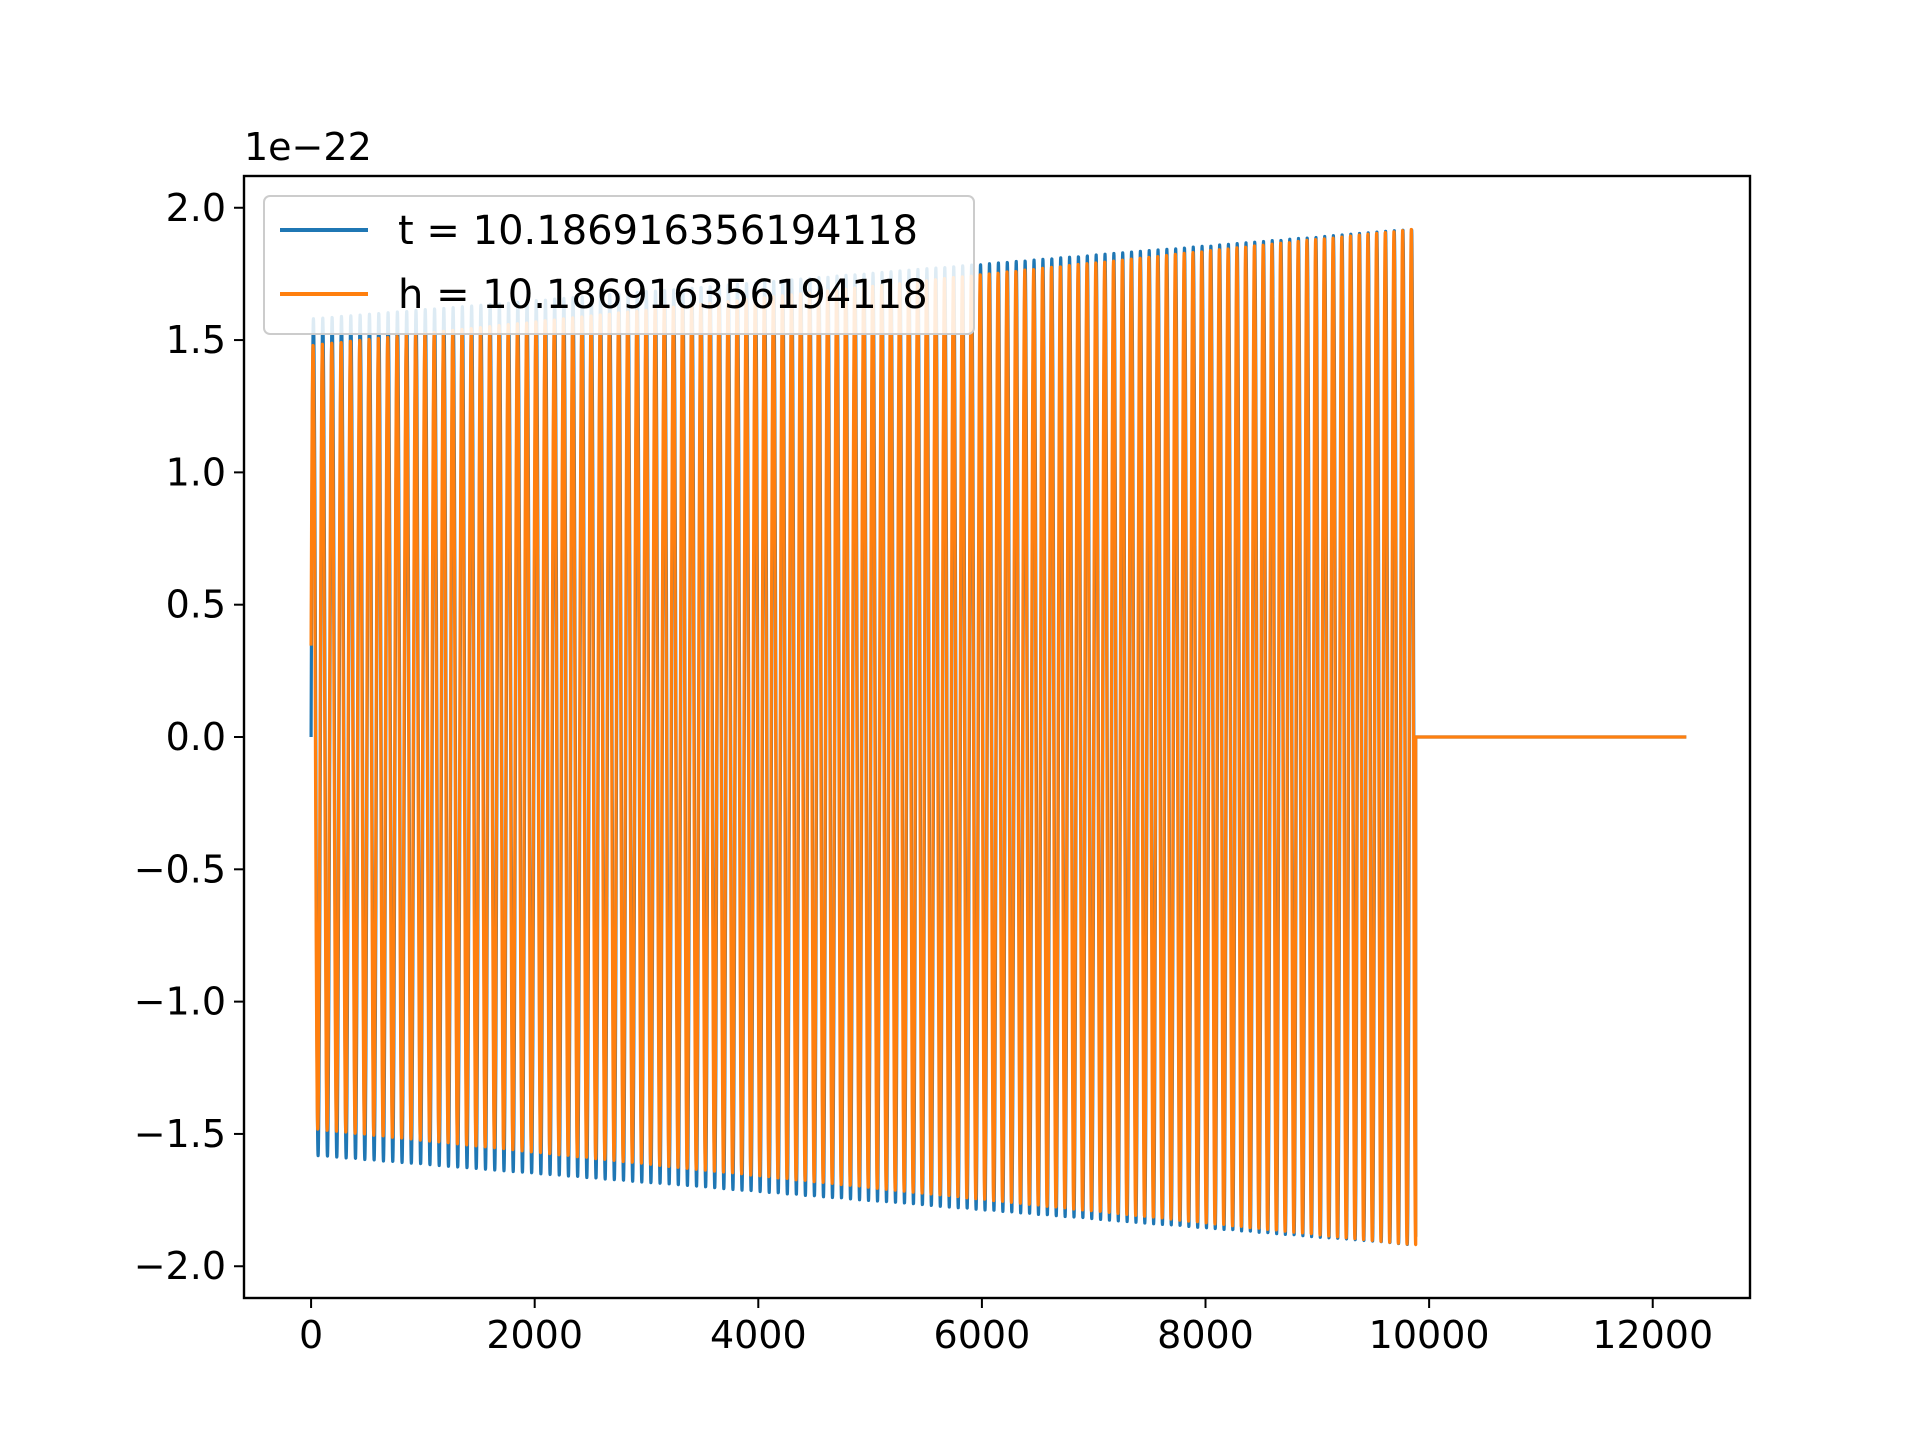  What do you see at coordinates (663, 295) in the screenshot?
I see `legend-label: h = 10.186916356194118` at bounding box center [663, 295].